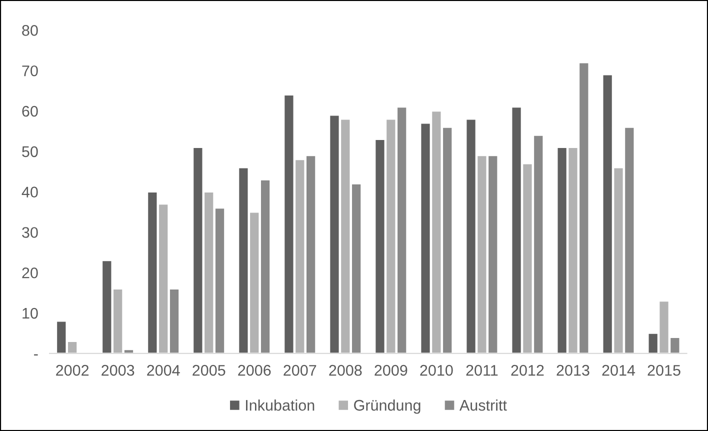  What do you see at coordinates (30, 192) in the screenshot?
I see `y-tick-label: 40` at bounding box center [30, 192].